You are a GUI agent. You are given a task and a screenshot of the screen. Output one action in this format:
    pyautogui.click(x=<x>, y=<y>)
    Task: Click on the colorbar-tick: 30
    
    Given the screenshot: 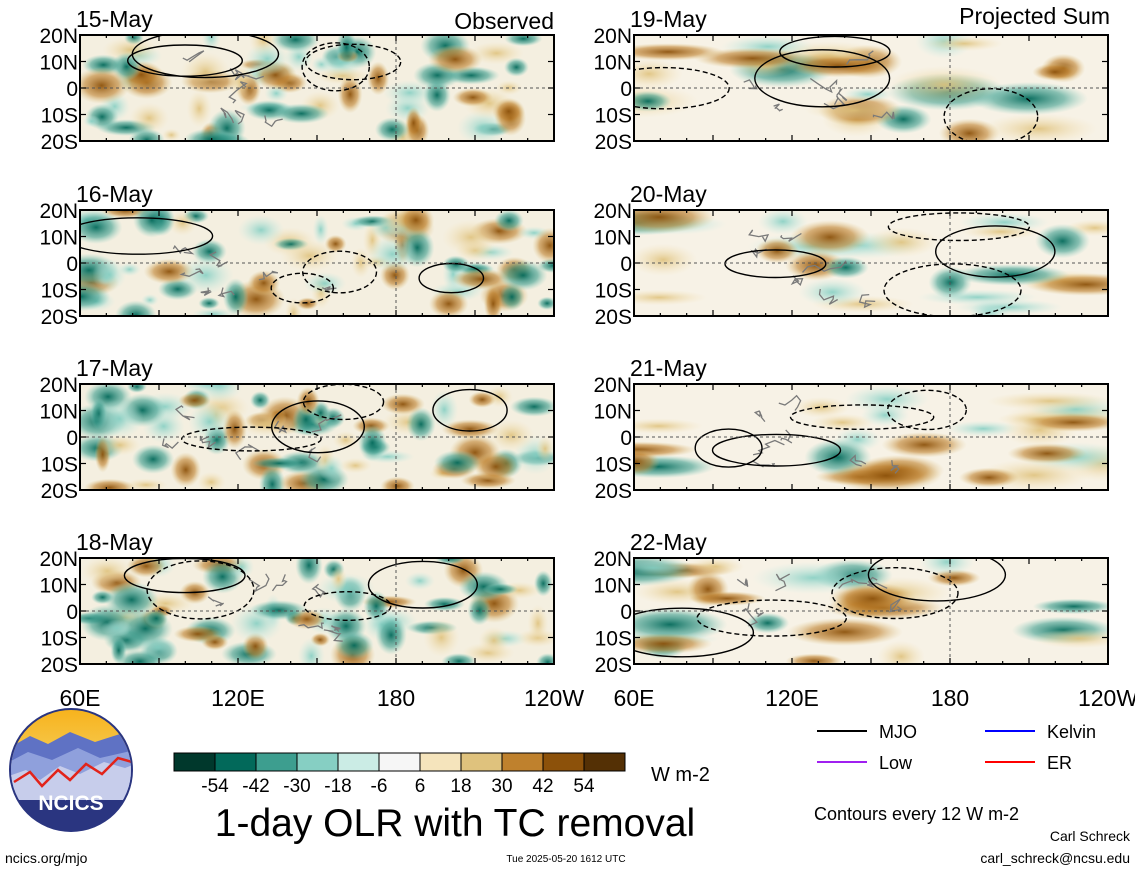 What is the action you would take?
    pyautogui.click(x=501, y=786)
    